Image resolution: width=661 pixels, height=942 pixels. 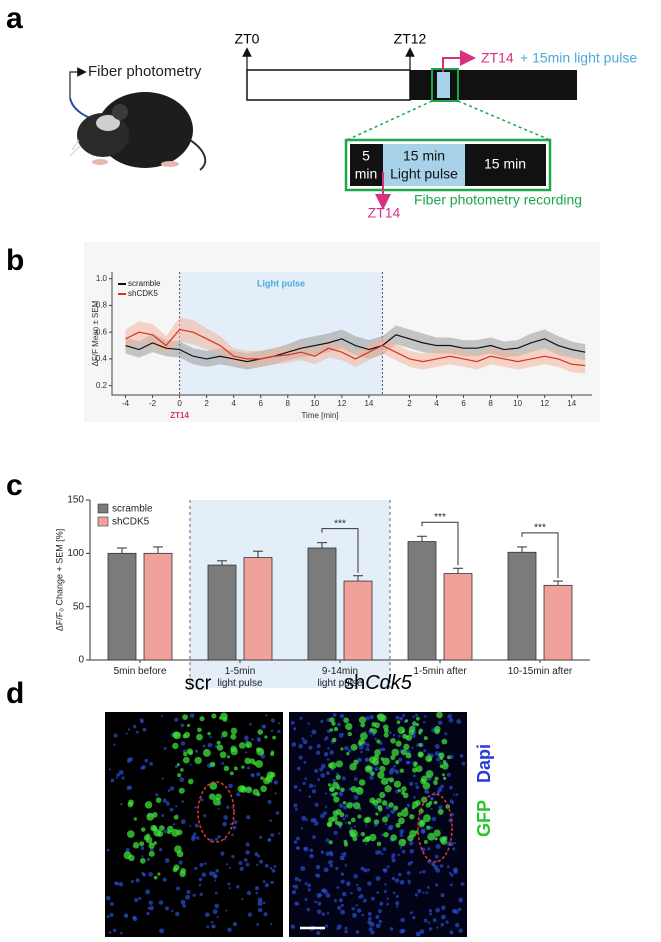 I want to click on pulse-label: + 15min light pulse, so click(x=578, y=58).